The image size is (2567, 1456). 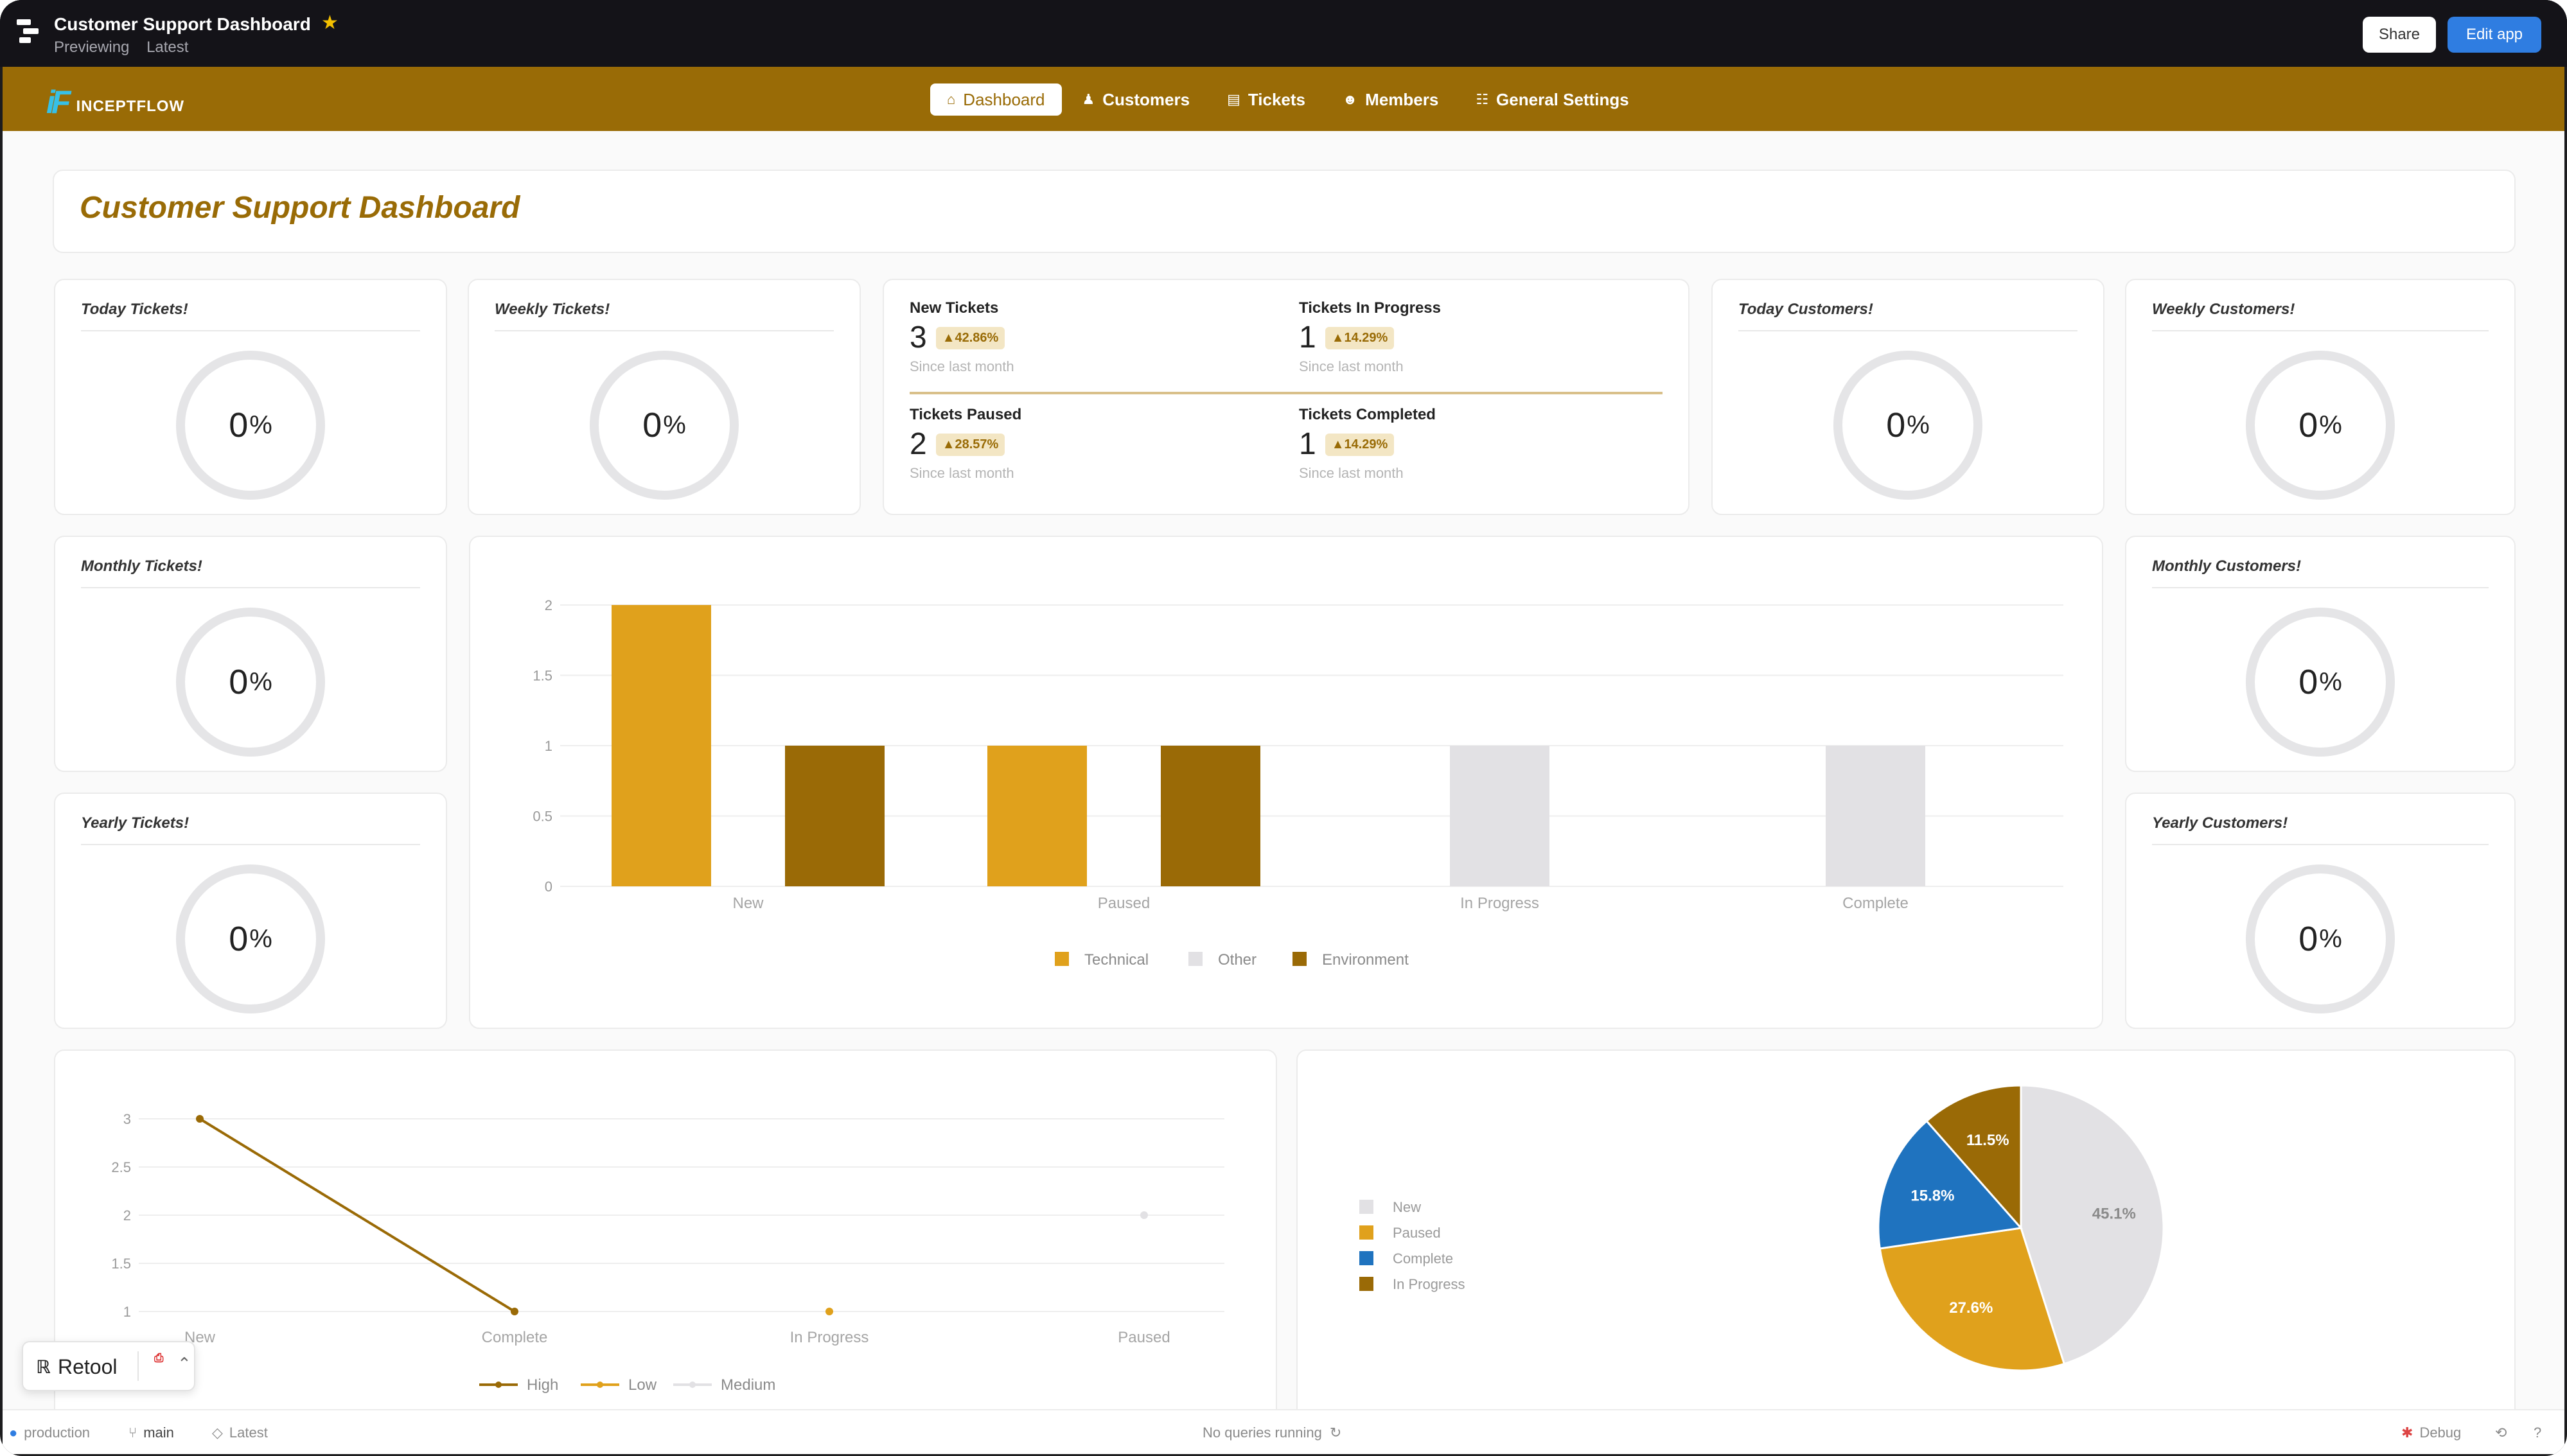 What do you see at coordinates (970, 338) in the screenshot?
I see `change-badge: ▲42.86%` at bounding box center [970, 338].